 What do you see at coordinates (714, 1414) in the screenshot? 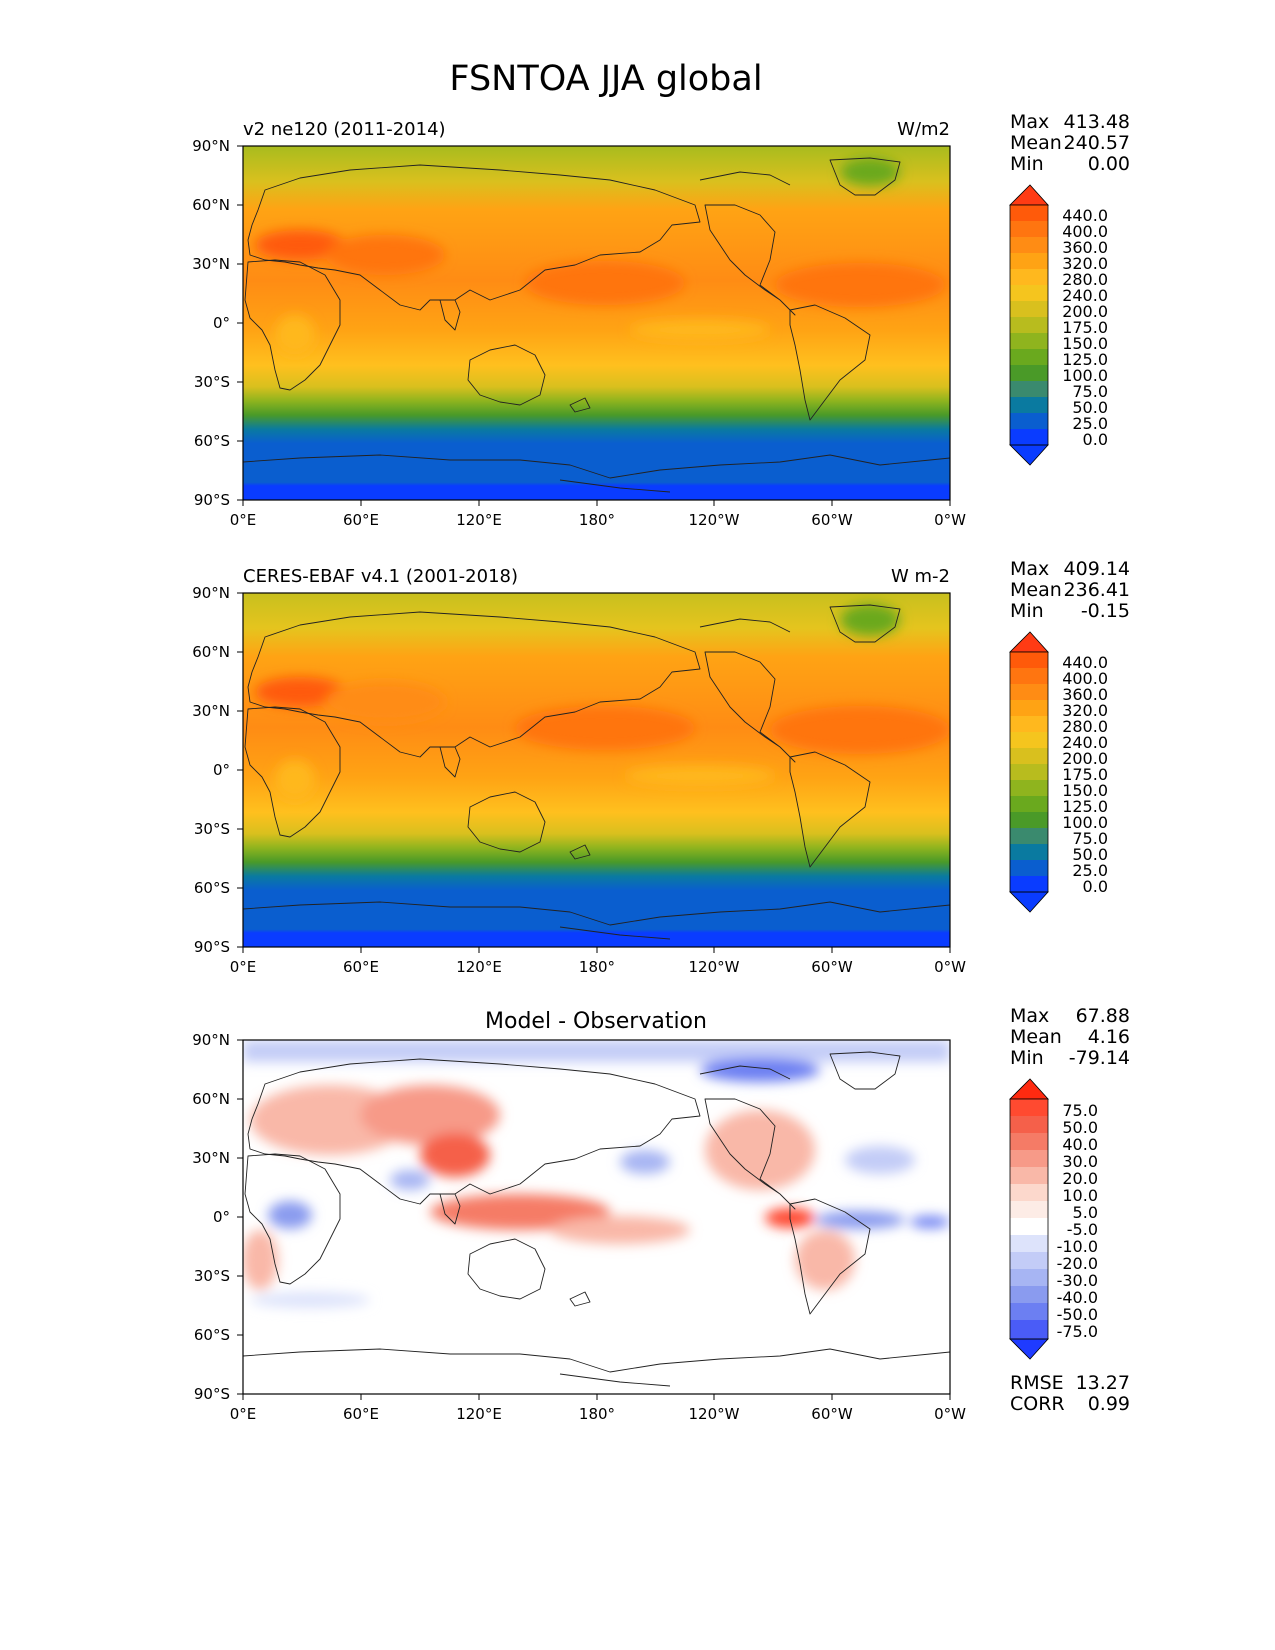
I see `lon-tick-label: 120°W` at bounding box center [714, 1414].